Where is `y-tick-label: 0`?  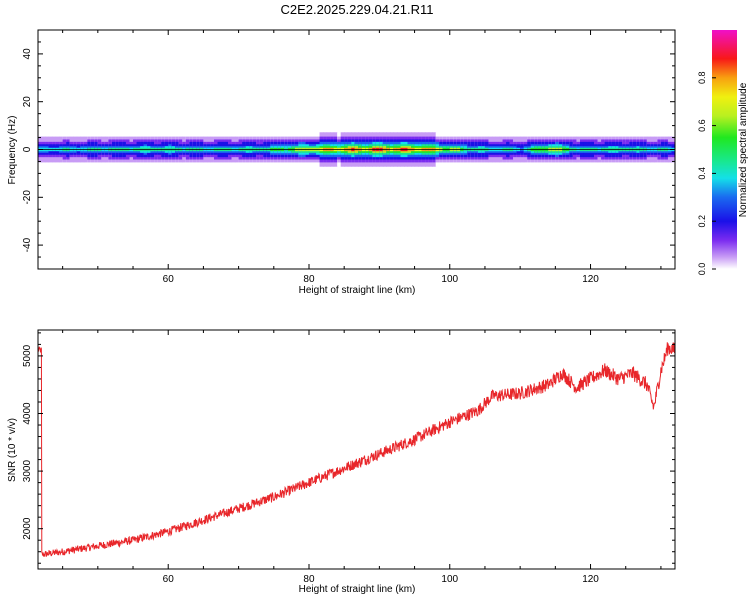 y-tick-label: 0 is located at coordinates (27, 149).